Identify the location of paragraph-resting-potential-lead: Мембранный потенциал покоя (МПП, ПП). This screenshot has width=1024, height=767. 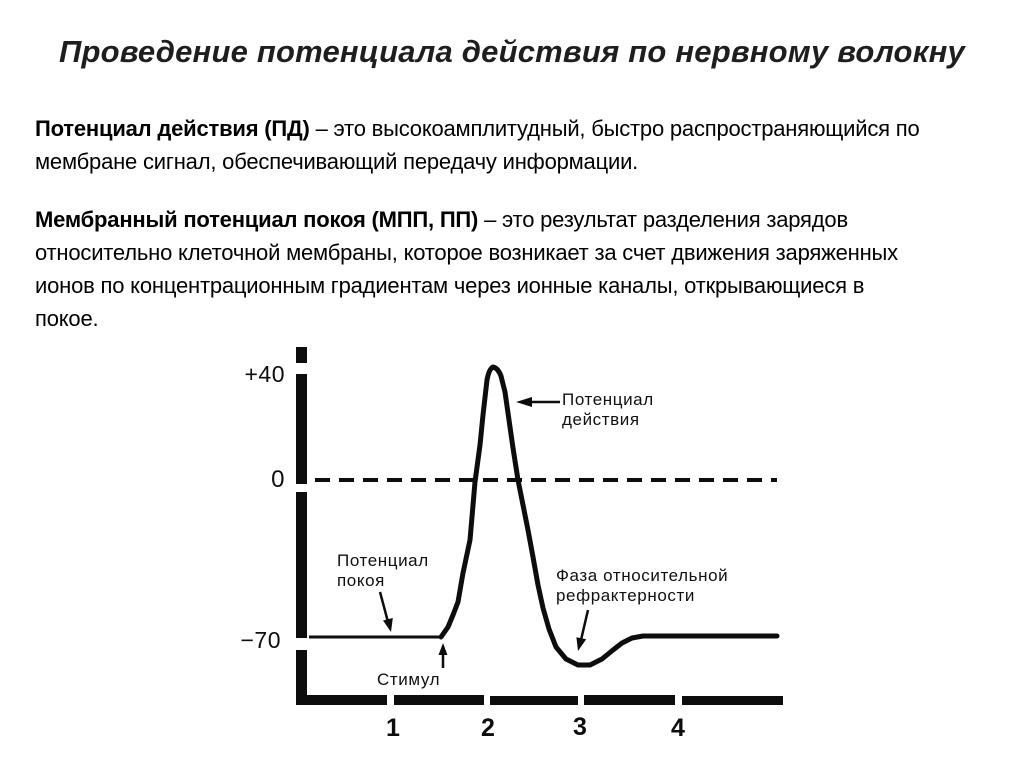
(257, 219).